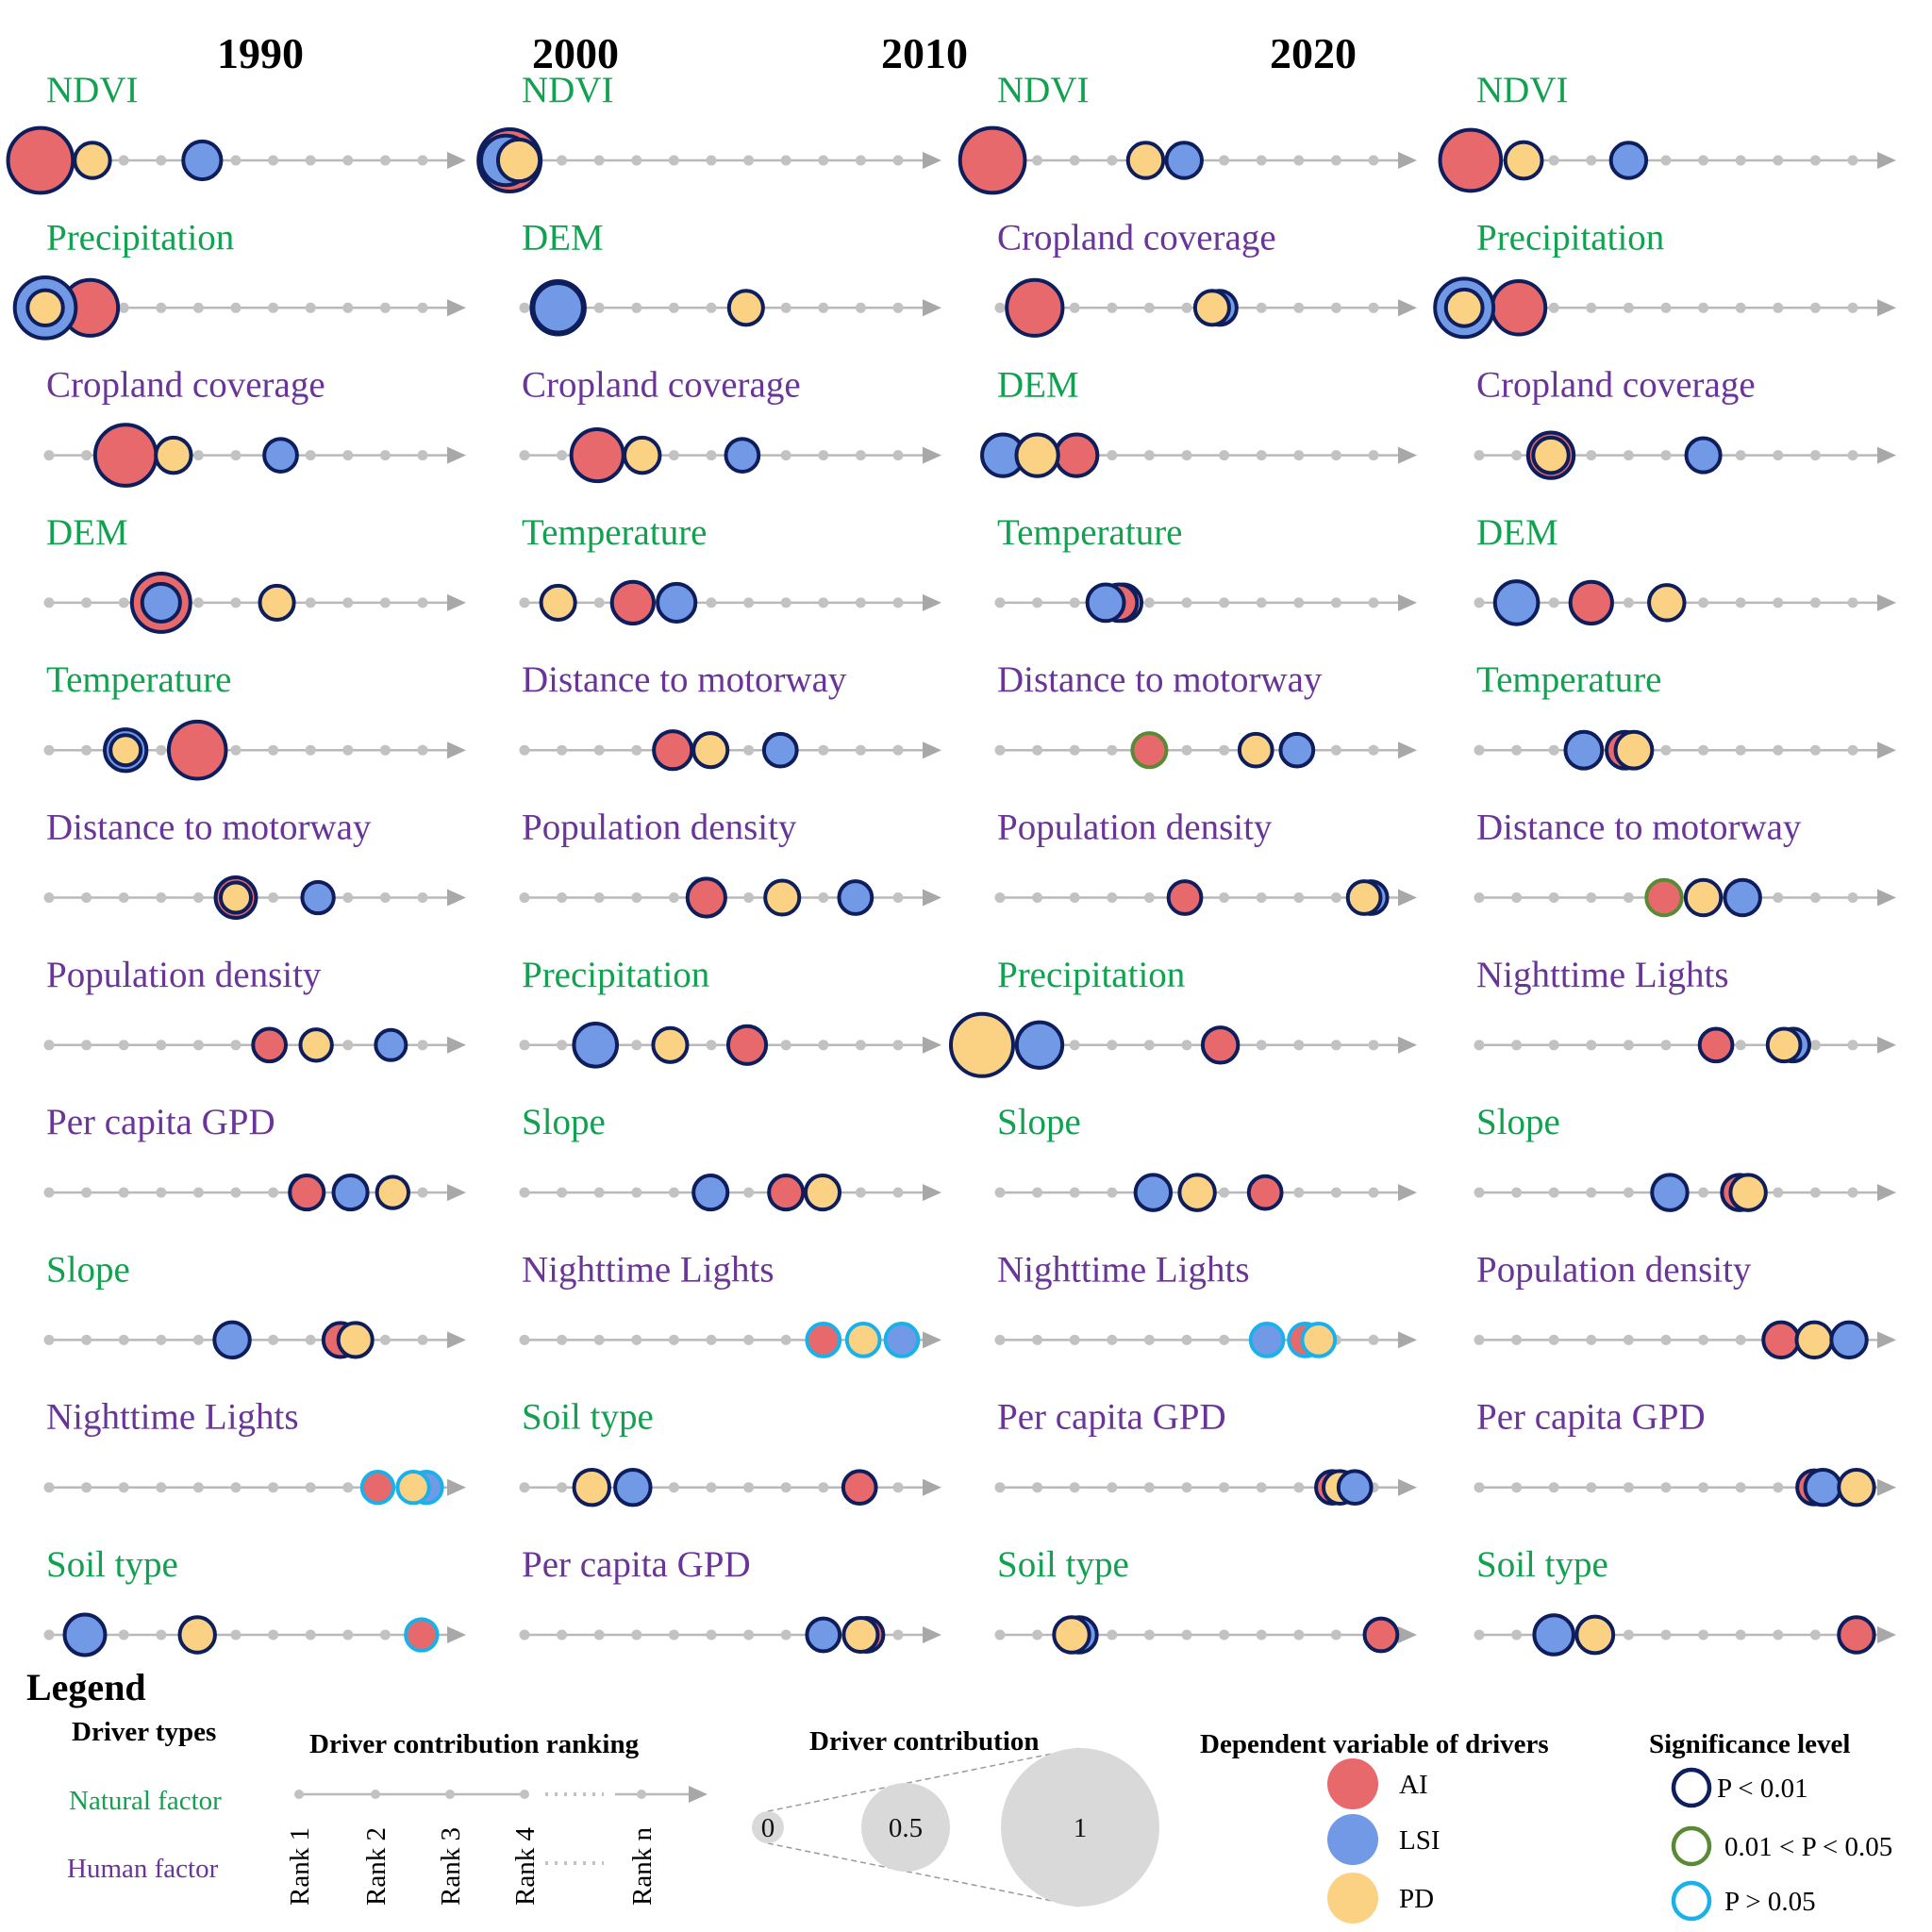 The image size is (1932, 1932). I want to click on driver-row: Temperature, so click(1206, 568).